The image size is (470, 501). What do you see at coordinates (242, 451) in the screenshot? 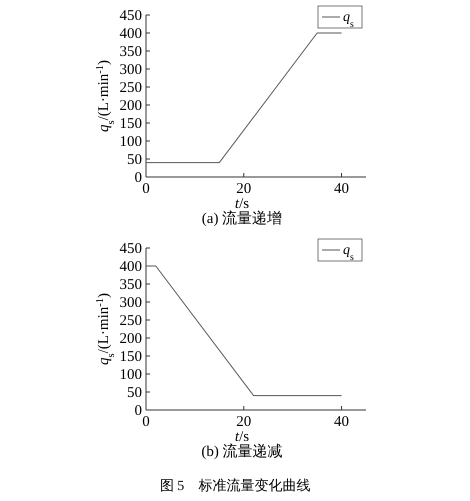
I see `text: (b) 流量递减` at bounding box center [242, 451].